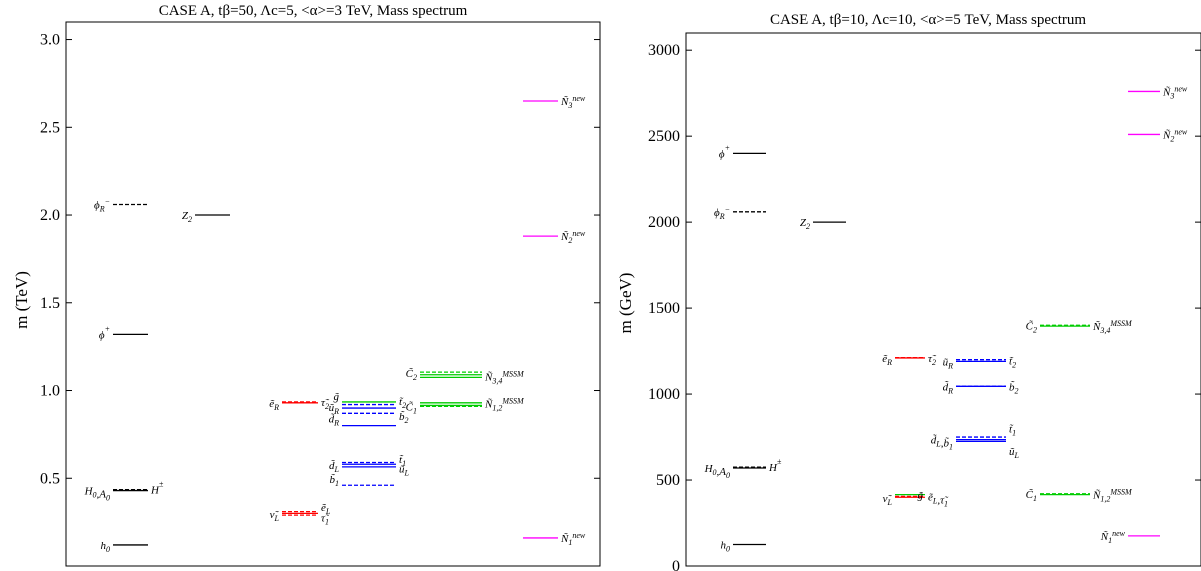  Describe the element at coordinates (335, 480) in the screenshot. I see `particle-label: b̃1` at that location.